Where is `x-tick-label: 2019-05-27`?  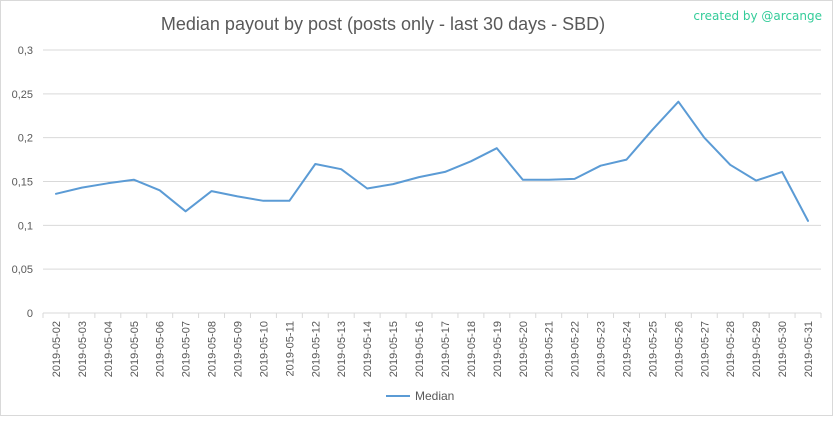 x-tick-label: 2019-05-27 is located at coordinates (705, 349).